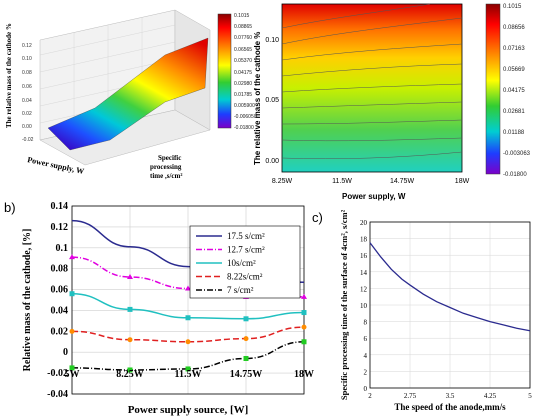 The image size is (550, 420). I want to click on chart-b-ylabel: Relative mass of the cathode, [%], so click(27, 300).